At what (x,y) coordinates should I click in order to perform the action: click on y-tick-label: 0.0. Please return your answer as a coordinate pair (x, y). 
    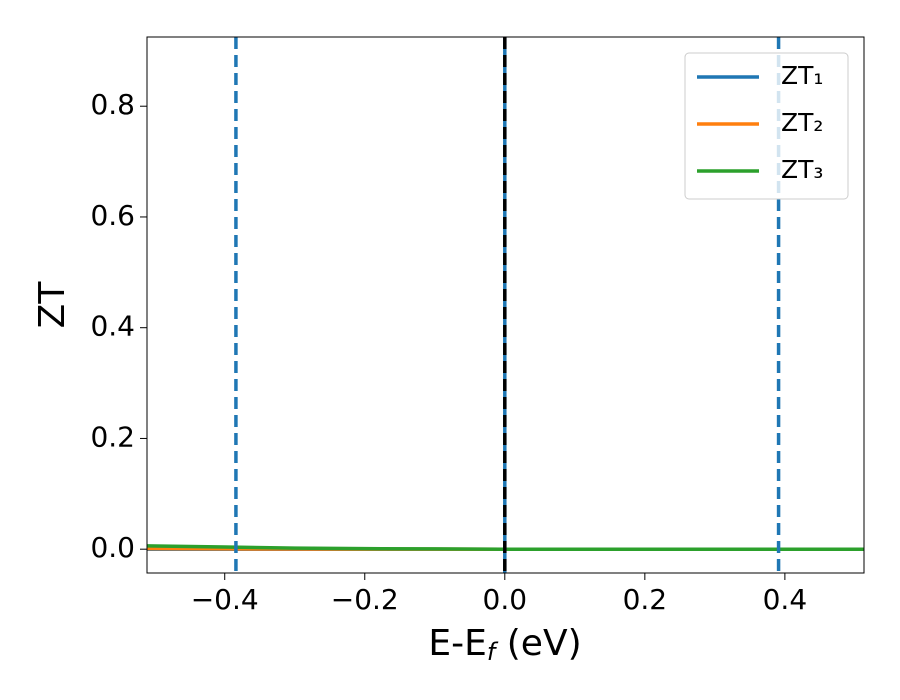
    Looking at the image, I should click on (112, 547).